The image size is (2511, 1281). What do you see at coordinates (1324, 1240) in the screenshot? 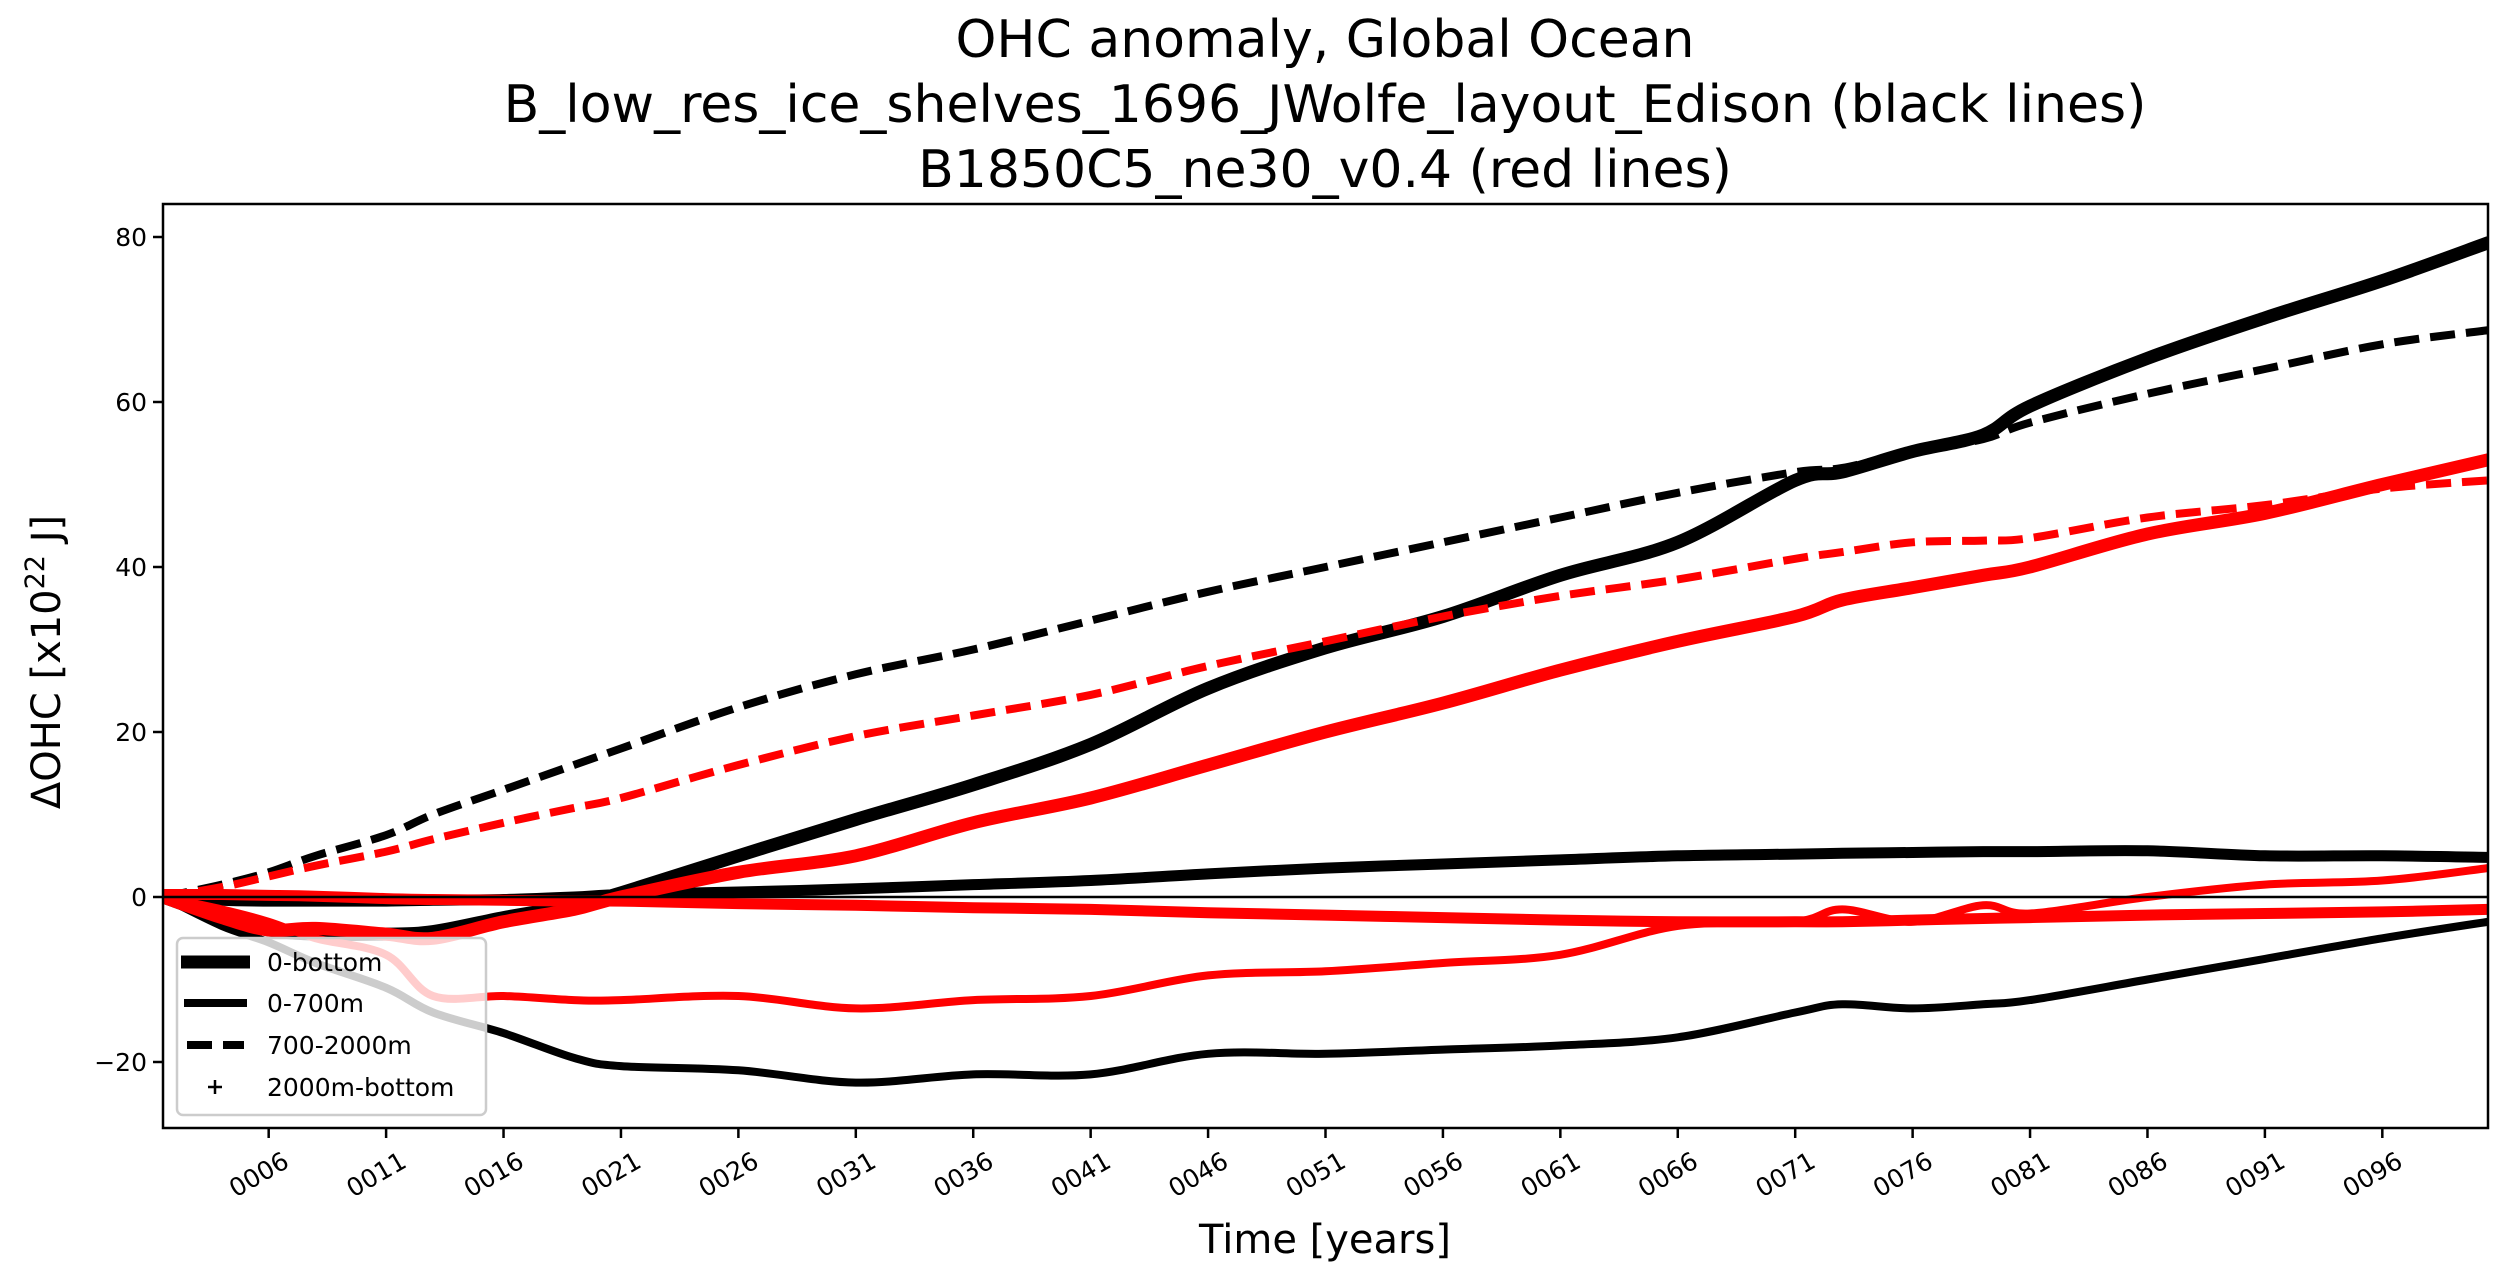
I see `x-axis-label: Time [years]` at bounding box center [1324, 1240].